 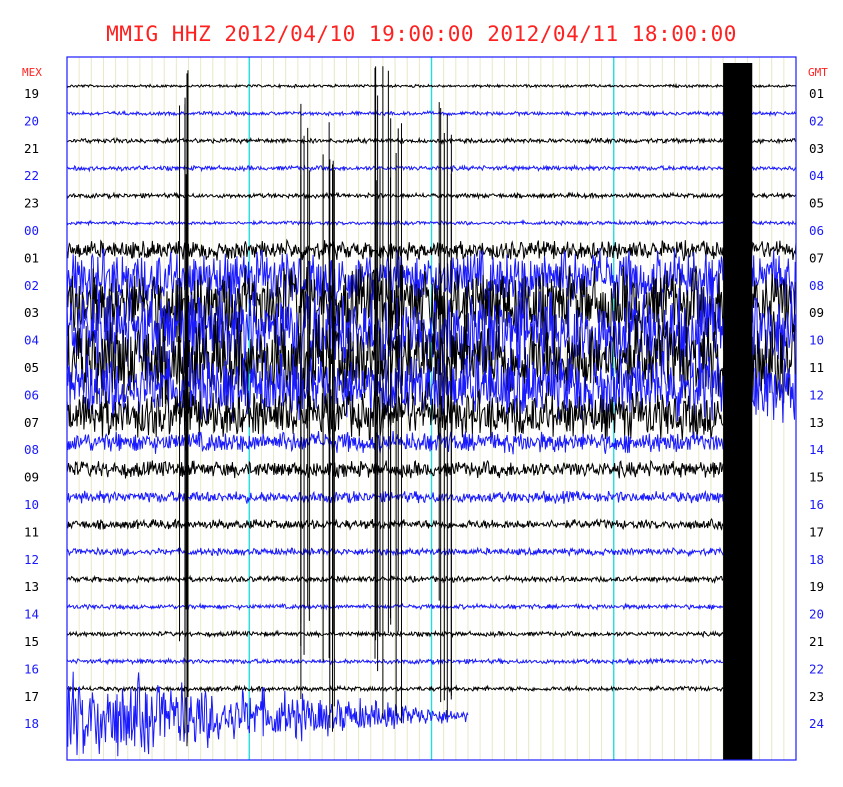 What do you see at coordinates (816, 559) in the screenshot?
I see `right-hour-label: 18` at bounding box center [816, 559].